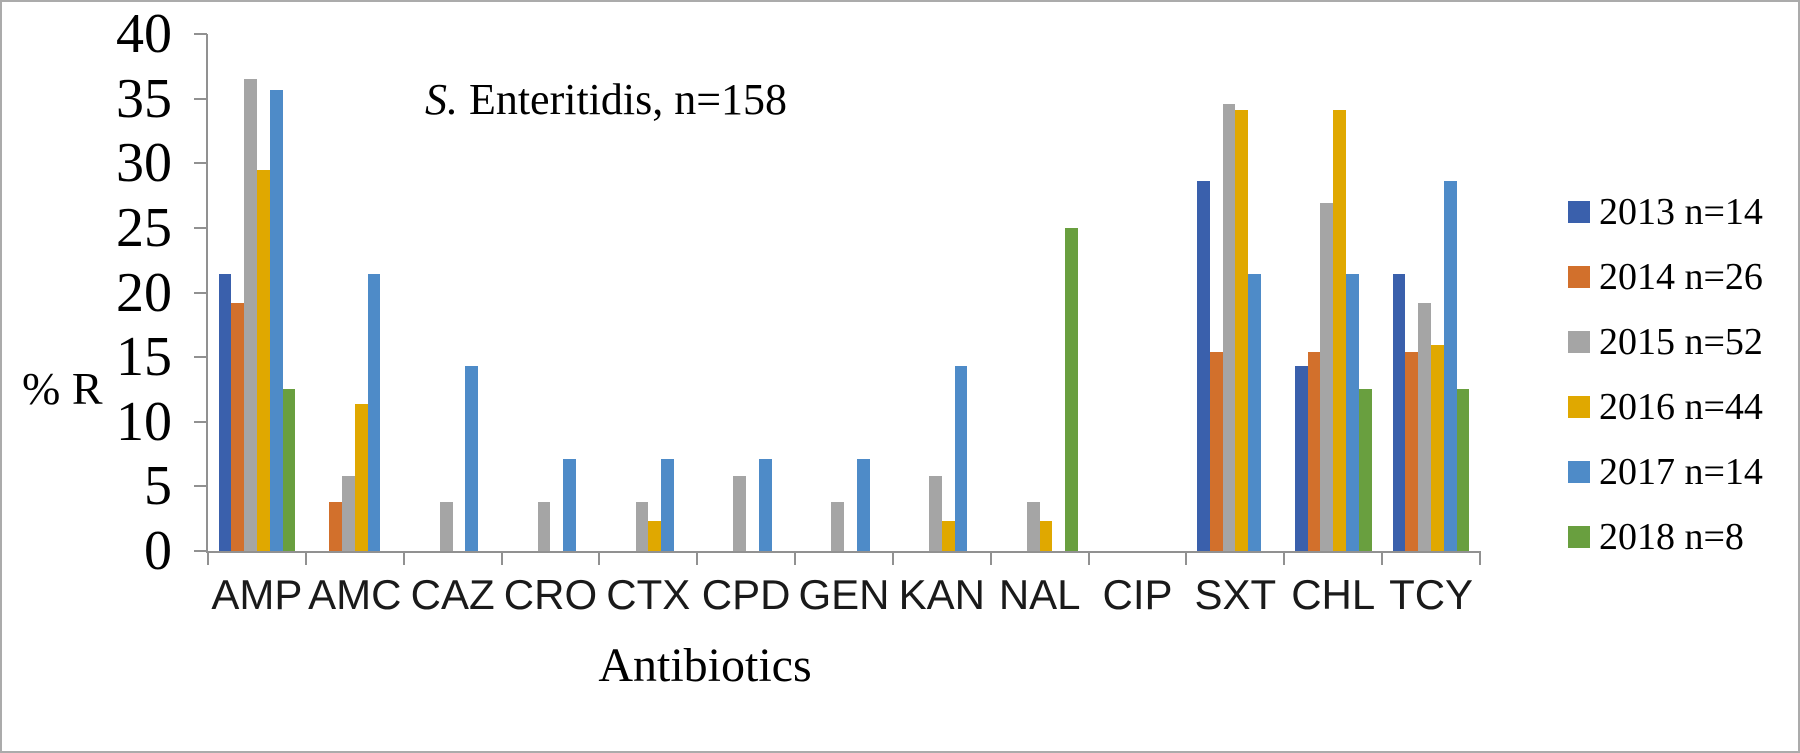  Describe the element at coordinates (158, 551) in the screenshot. I see `y-tick-label: 0` at that location.